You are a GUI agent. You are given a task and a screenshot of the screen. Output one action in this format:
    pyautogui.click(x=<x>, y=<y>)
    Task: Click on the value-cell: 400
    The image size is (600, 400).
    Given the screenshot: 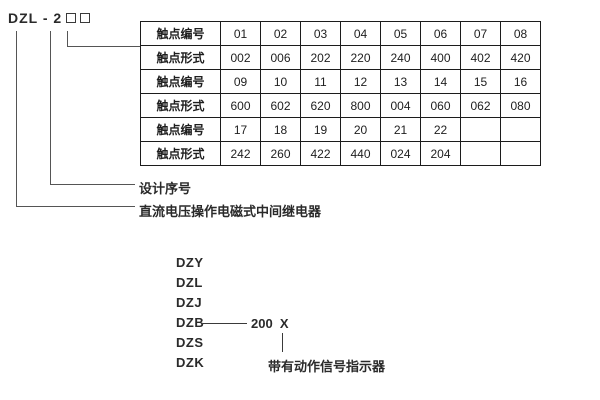 What is the action you would take?
    pyautogui.click(x=440, y=57)
    